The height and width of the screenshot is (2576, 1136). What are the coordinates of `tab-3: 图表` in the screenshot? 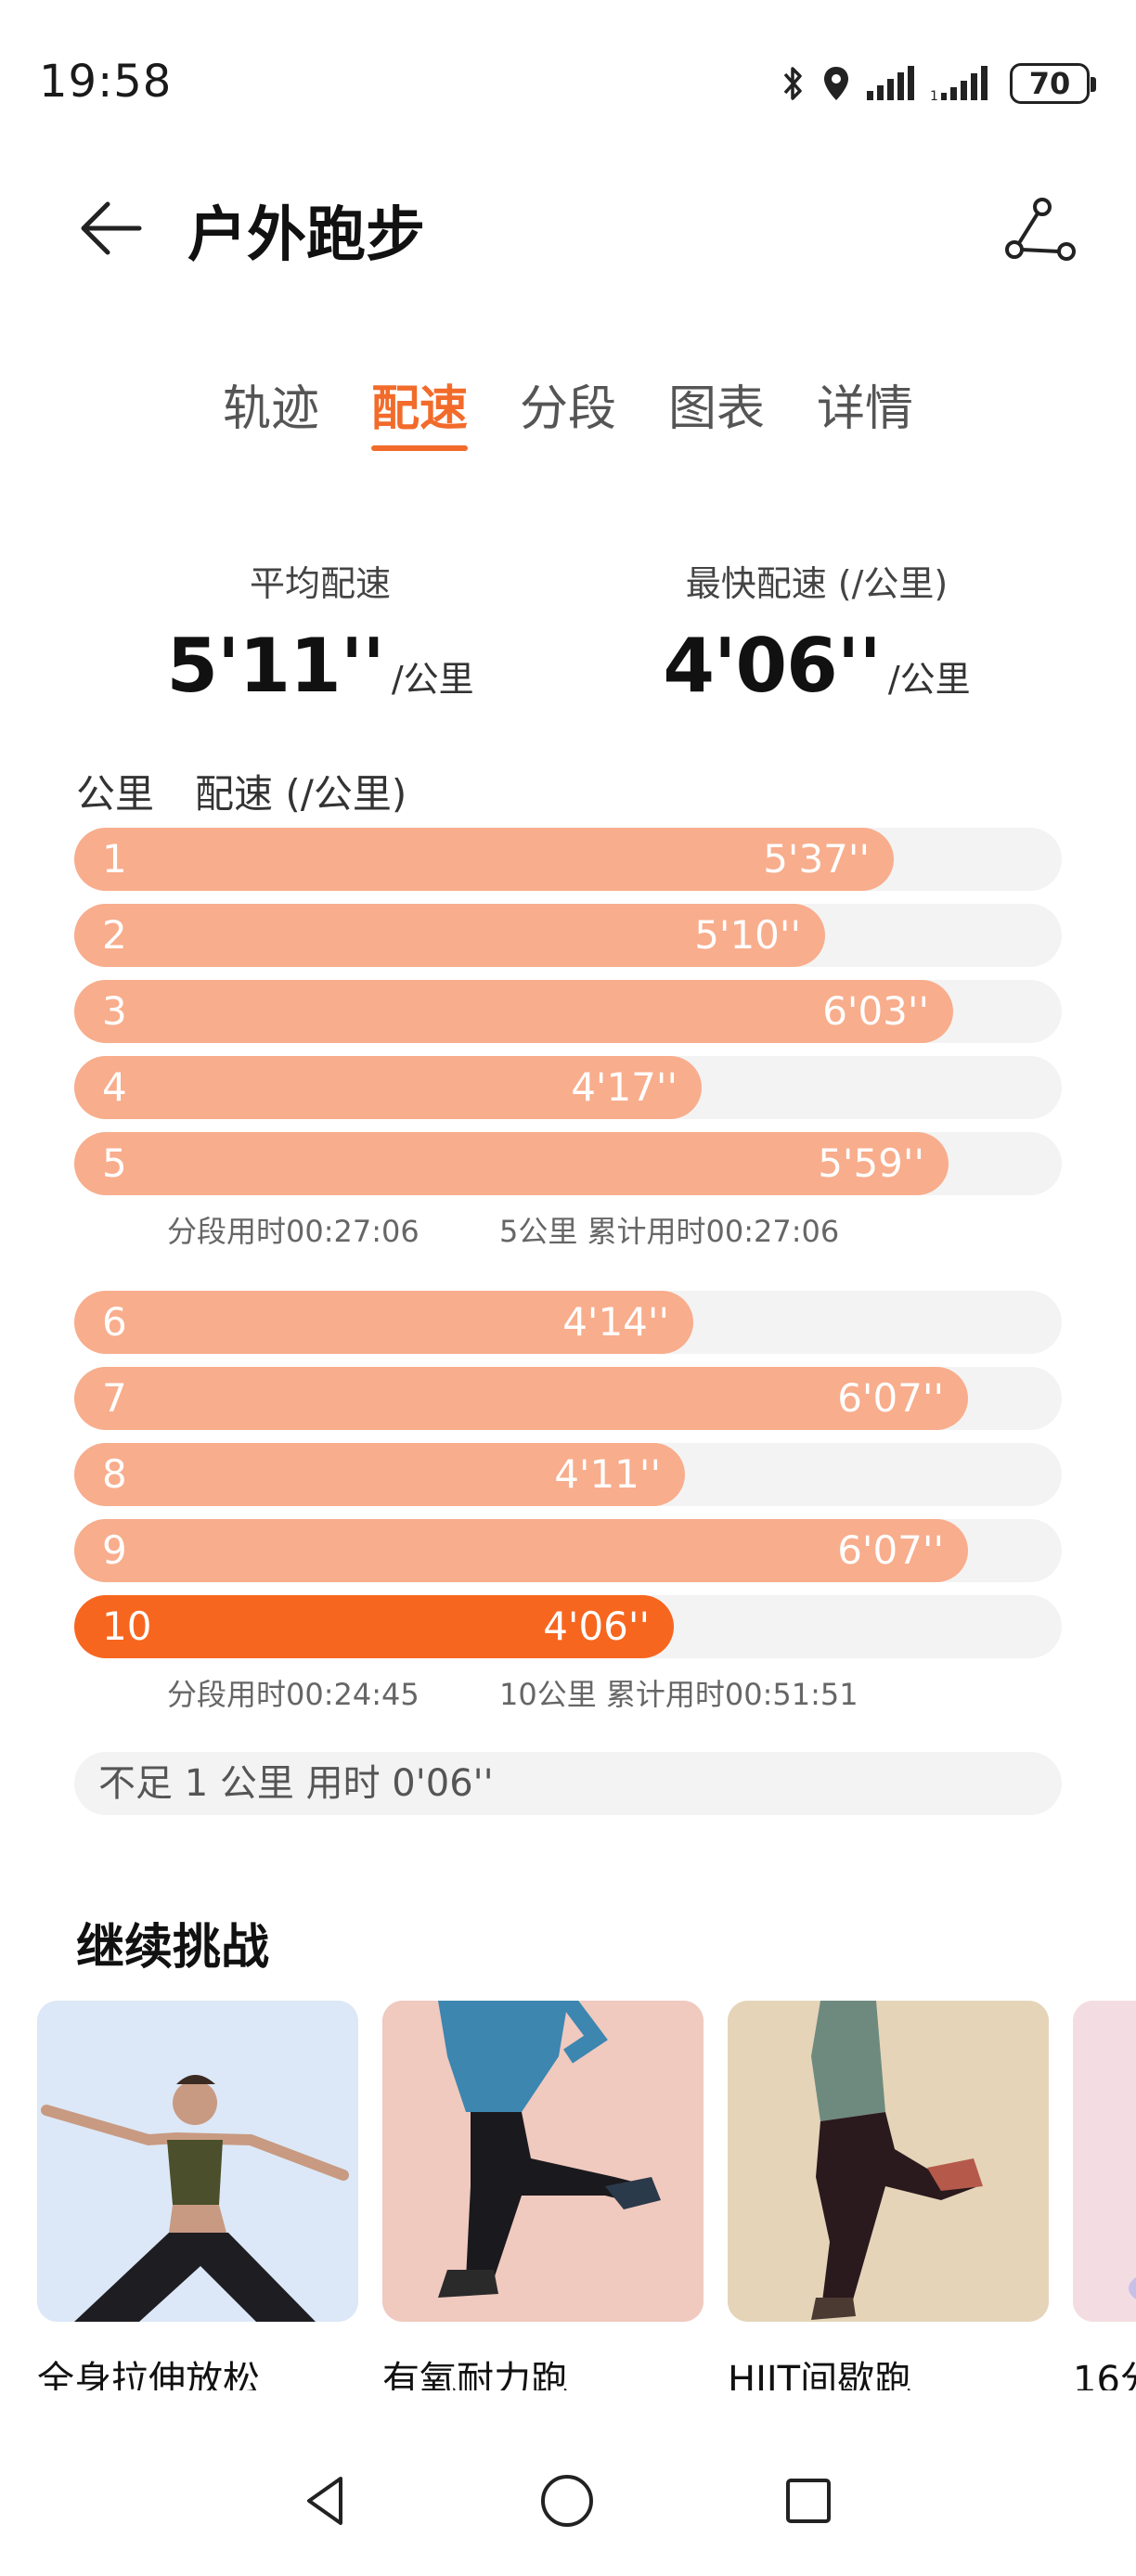 It's located at (717, 409).